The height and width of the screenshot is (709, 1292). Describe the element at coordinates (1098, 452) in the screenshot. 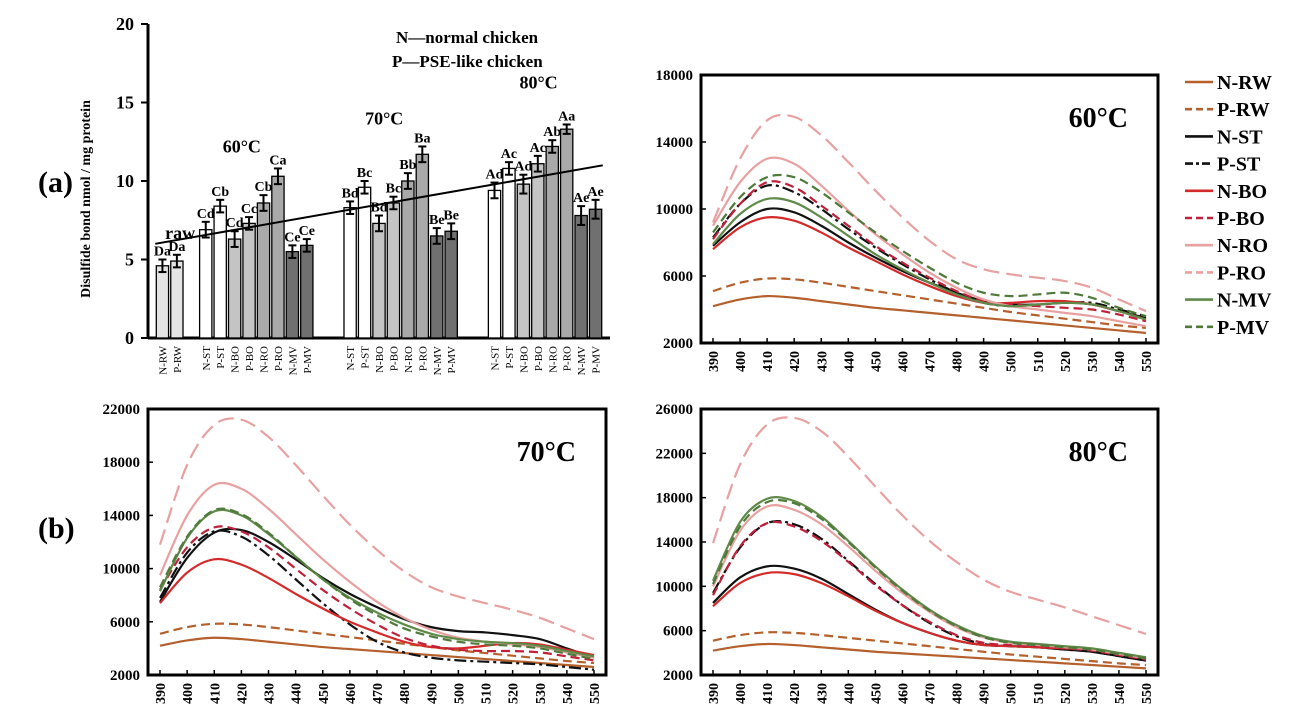

I see `chart-title: 80°C` at that location.